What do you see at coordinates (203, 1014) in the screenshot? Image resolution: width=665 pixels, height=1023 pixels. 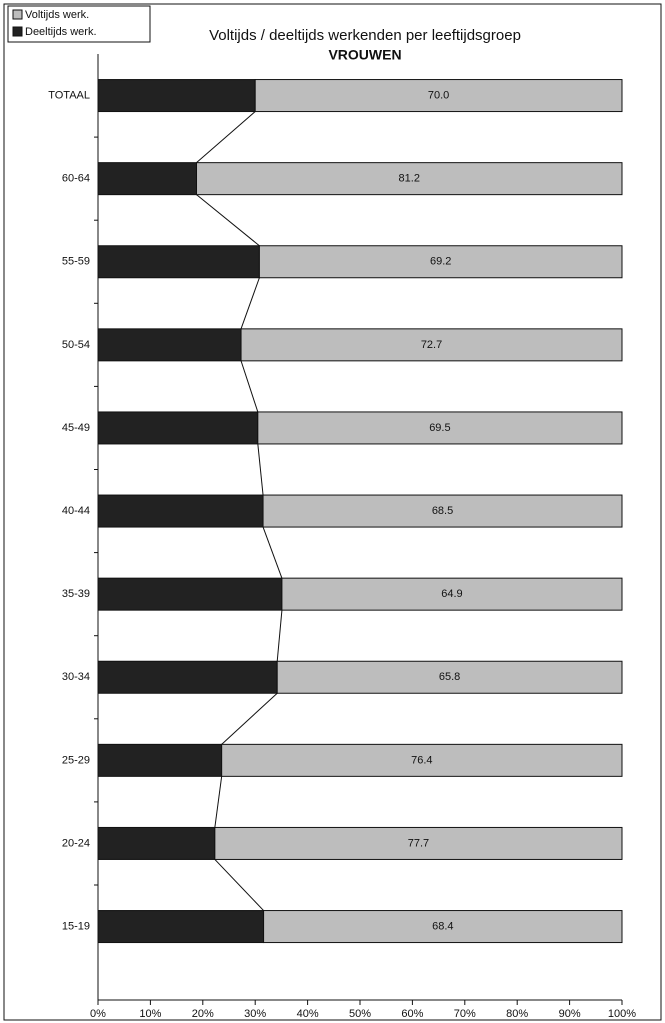 I see `x-tick-label: 20%` at bounding box center [203, 1014].